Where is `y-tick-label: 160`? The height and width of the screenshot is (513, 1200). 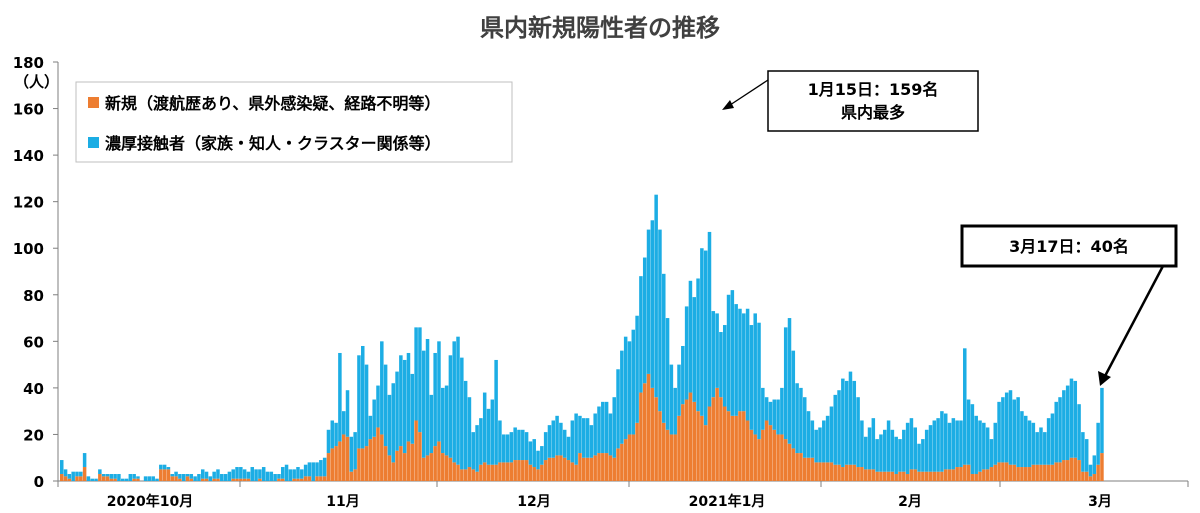 y-tick-label: 160 is located at coordinates (28, 110).